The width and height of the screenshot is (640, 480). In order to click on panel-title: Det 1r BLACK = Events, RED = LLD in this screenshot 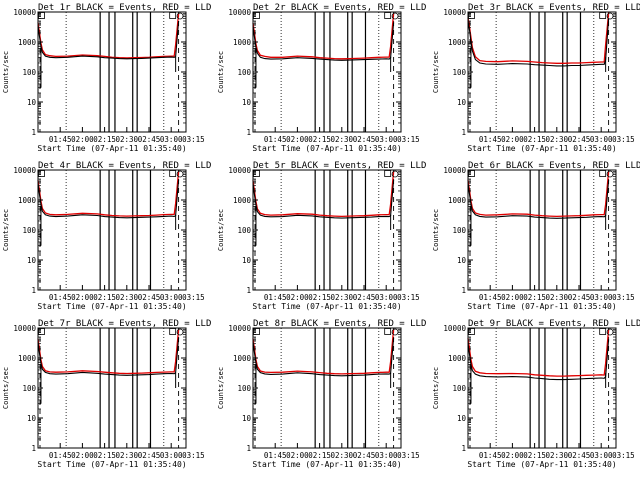, I will do `click(124, 8)`.